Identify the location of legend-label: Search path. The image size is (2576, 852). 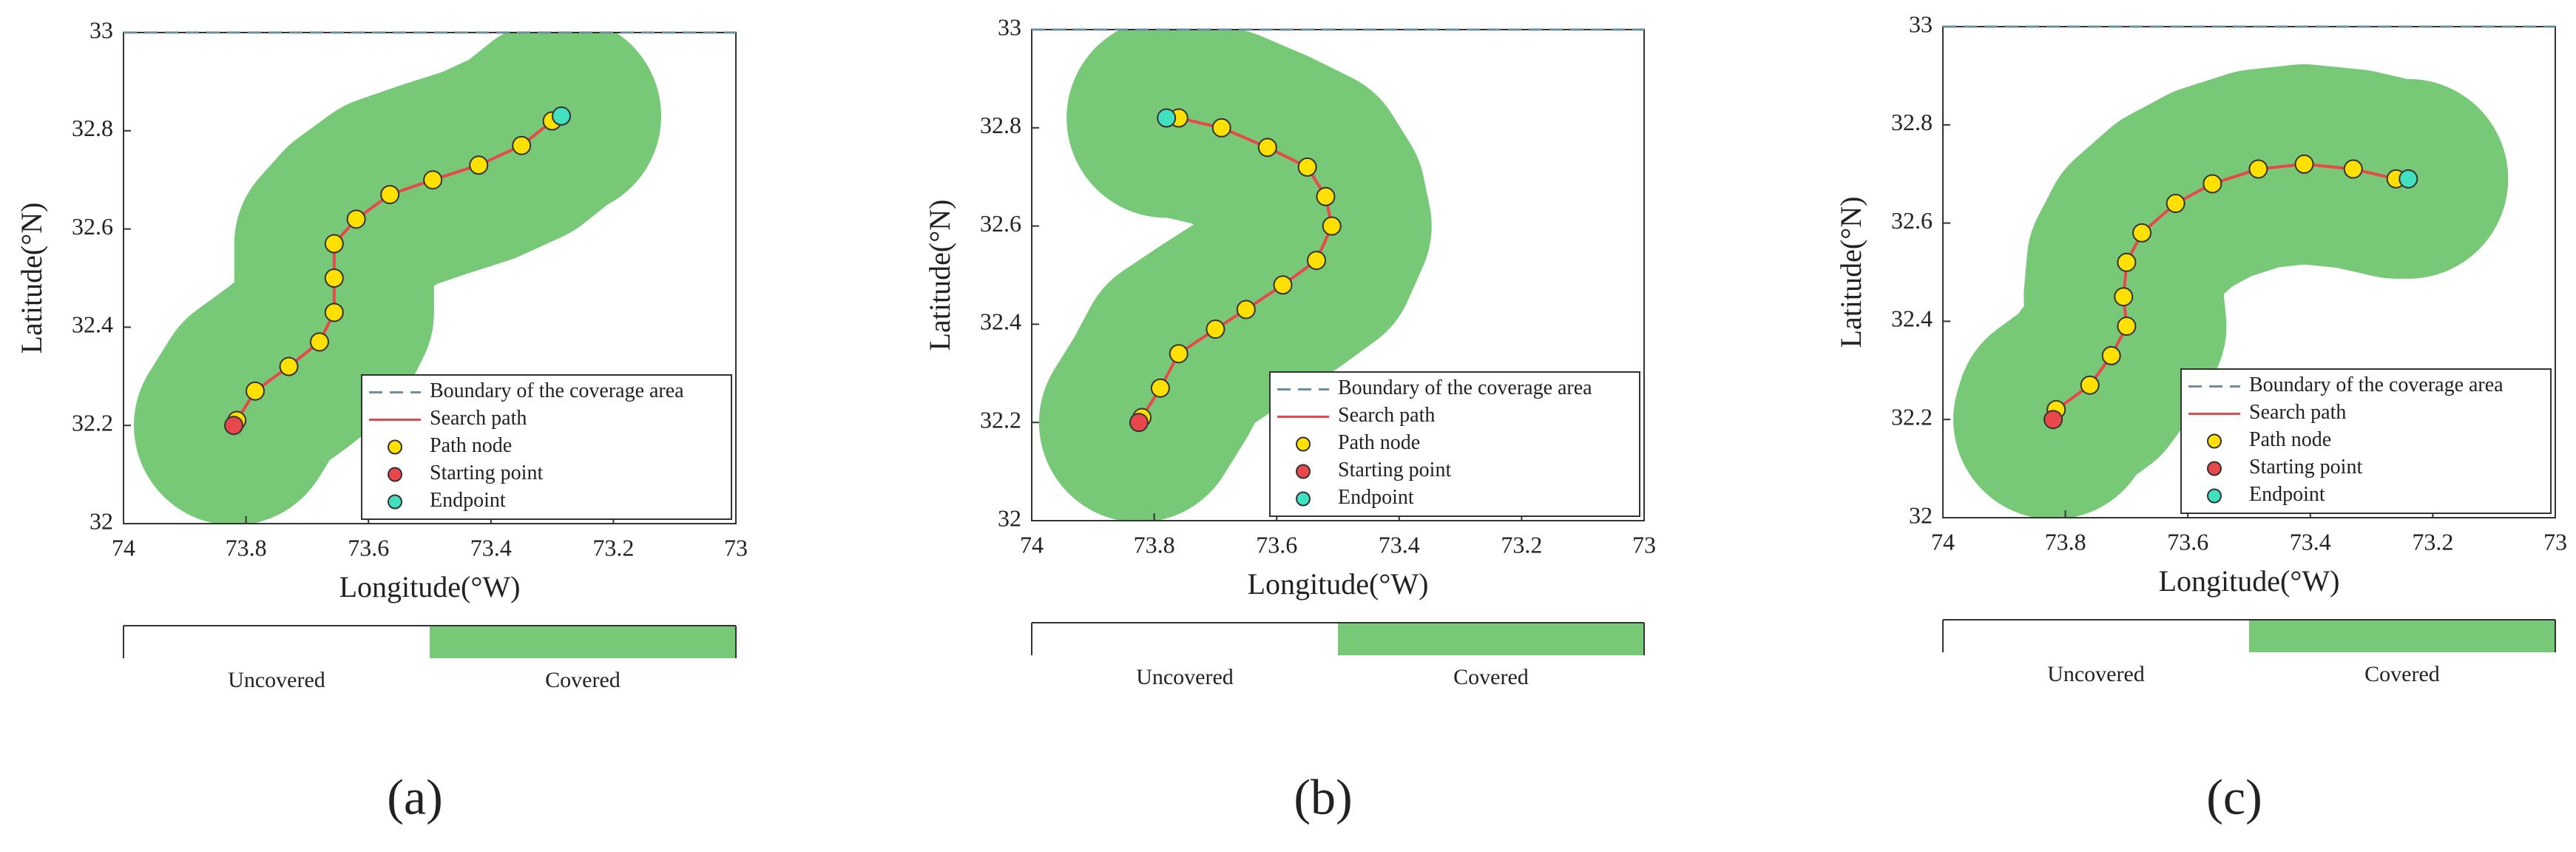
(478, 418).